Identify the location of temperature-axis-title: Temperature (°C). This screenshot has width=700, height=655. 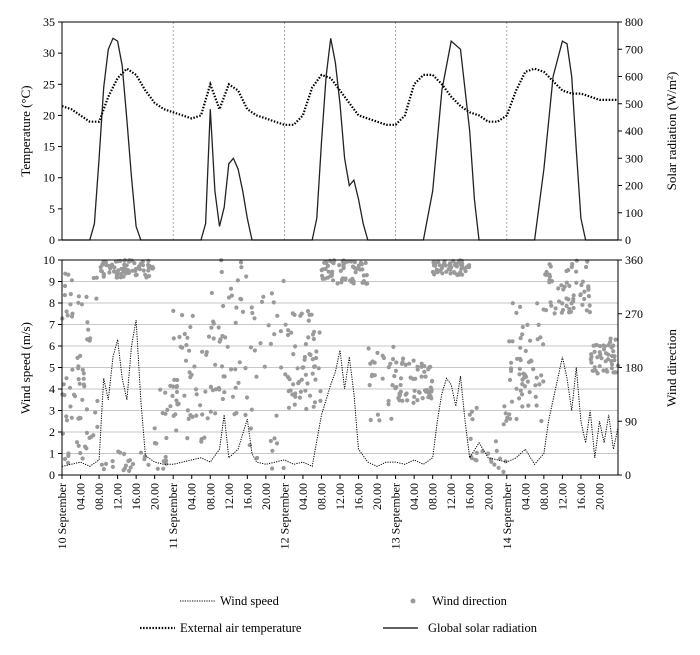
(25, 130).